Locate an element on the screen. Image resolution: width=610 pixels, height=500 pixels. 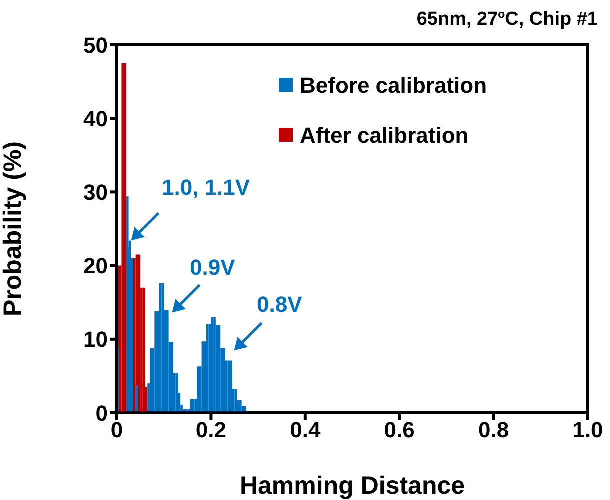
annotation: 0.8V is located at coordinates (280, 304).